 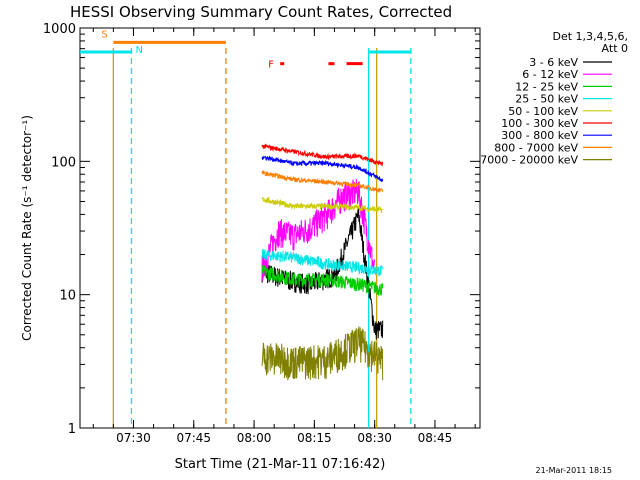 What do you see at coordinates (280, 464) in the screenshot?
I see `x-axis-label: Start Time (21-Mar-11 07:16:42)` at bounding box center [280, 464].